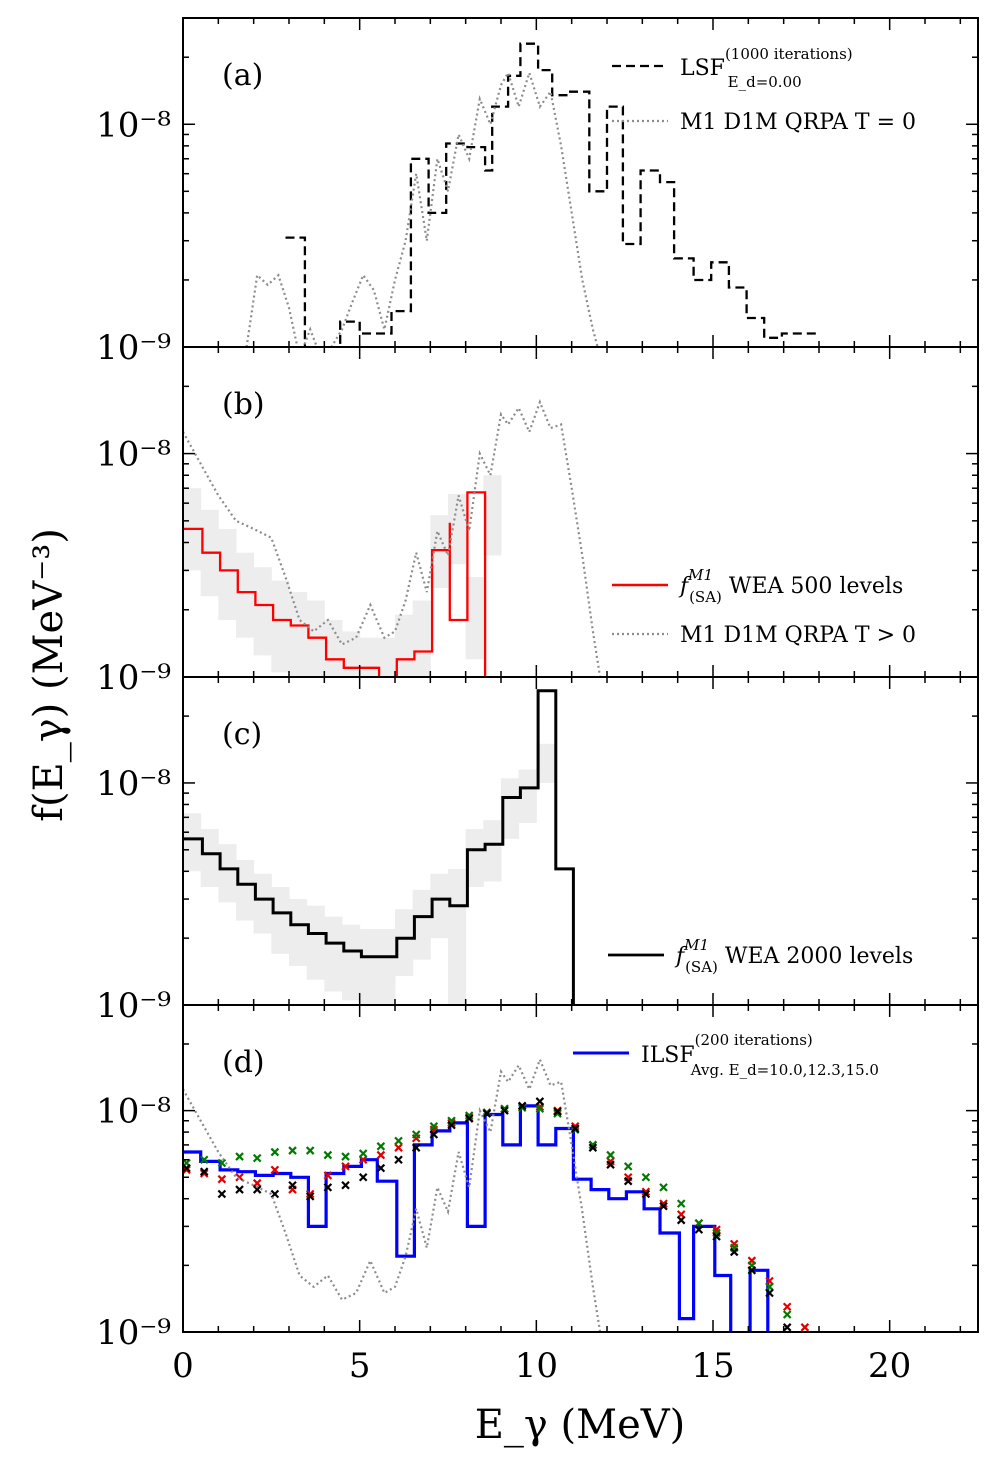 This screenshot has width=995, height=1475. I want to click on legend-a-qrpa: M1 D1M QRPA T = 0, so click(798, 122).